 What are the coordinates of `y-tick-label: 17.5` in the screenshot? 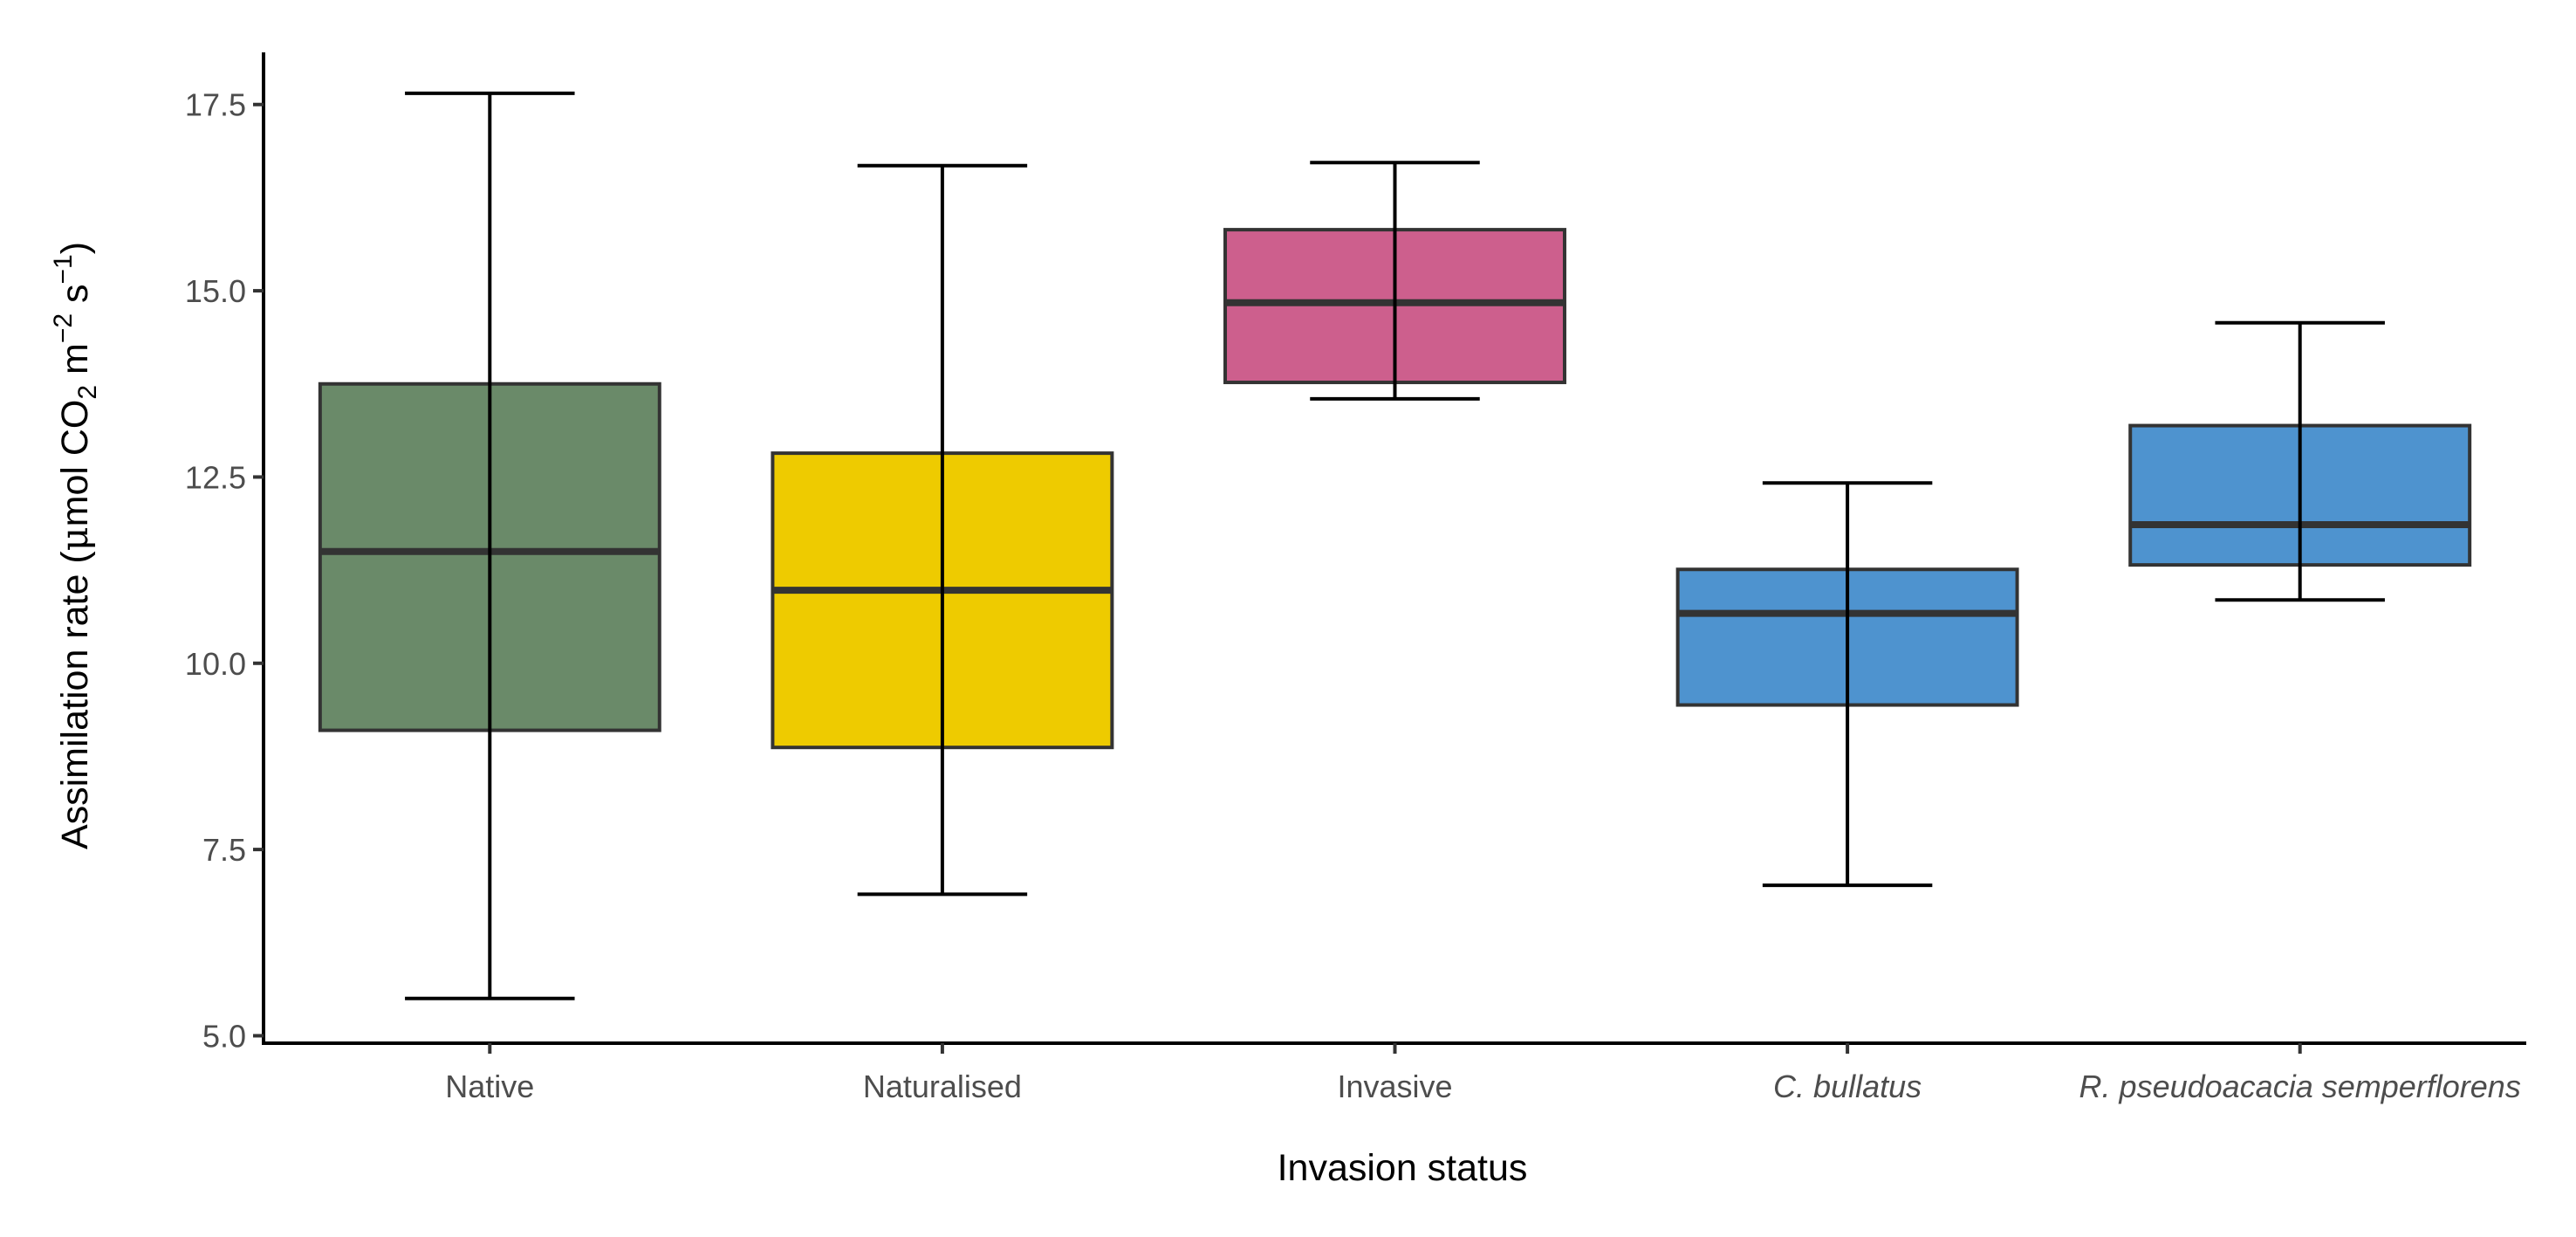 It's located at (215, 105).